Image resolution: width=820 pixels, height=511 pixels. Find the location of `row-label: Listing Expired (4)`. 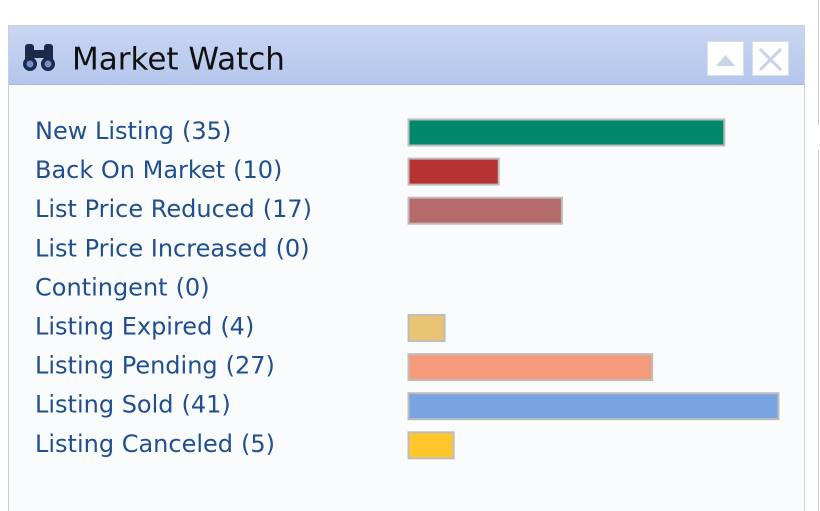

row-label: Listing Expired (4) is located at coordinates (144, 327).